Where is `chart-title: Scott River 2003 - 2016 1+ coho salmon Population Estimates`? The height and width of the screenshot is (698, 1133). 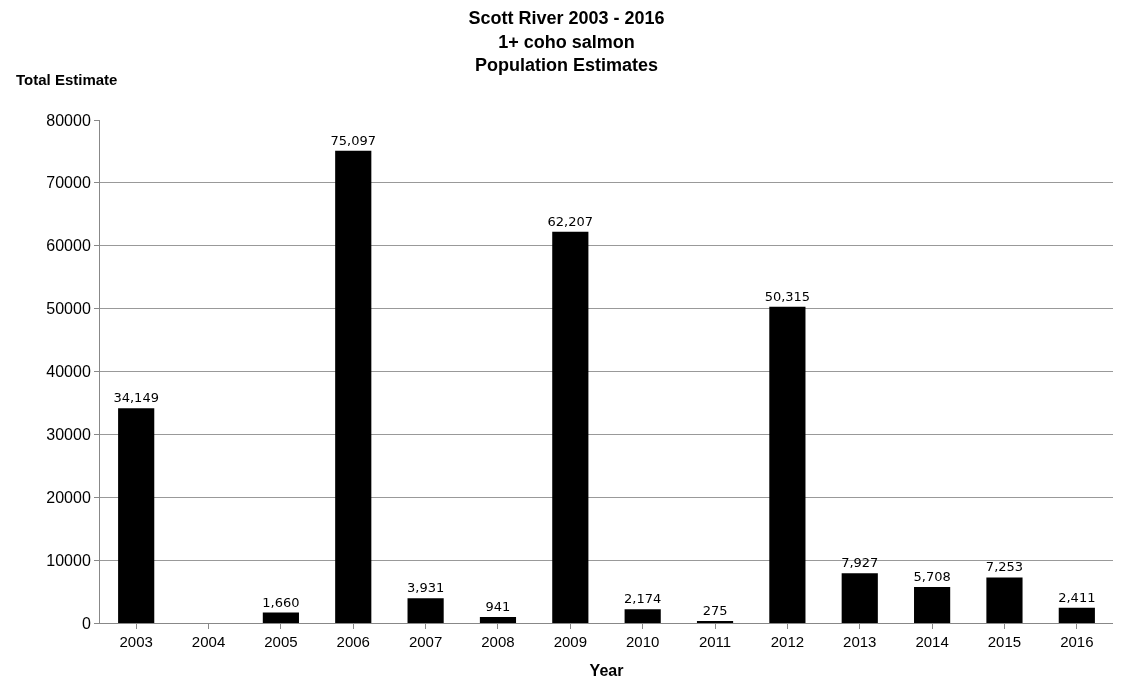 chart-title: Scott River 2003 - 2016 1+ coho salmon Population Estimates is located at coordinates (566, 42).